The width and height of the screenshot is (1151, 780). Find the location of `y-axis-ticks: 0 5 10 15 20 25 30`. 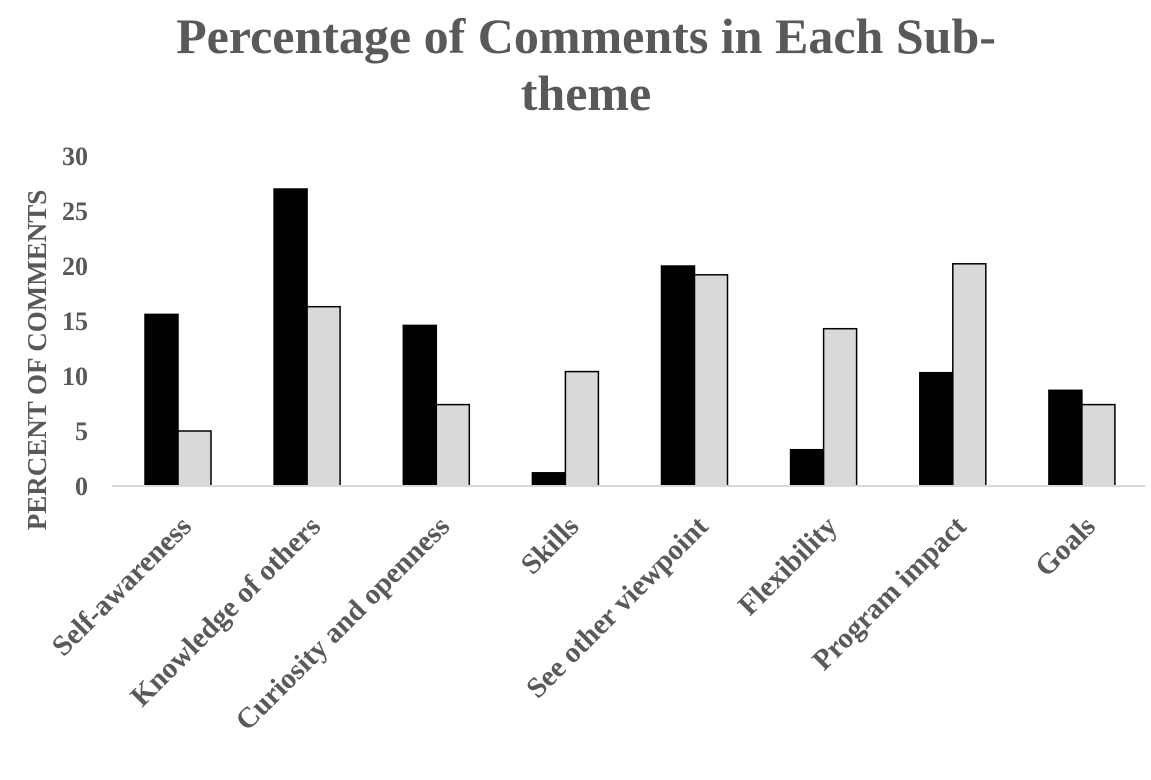

y-axis-ticks: 0 5 10 15 20 25 30 is located at coordinates (75, 321).